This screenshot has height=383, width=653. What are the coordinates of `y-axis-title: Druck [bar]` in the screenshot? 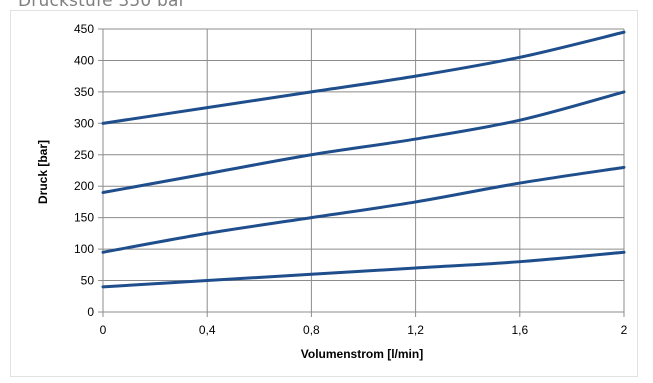 It's located at (43, 172).